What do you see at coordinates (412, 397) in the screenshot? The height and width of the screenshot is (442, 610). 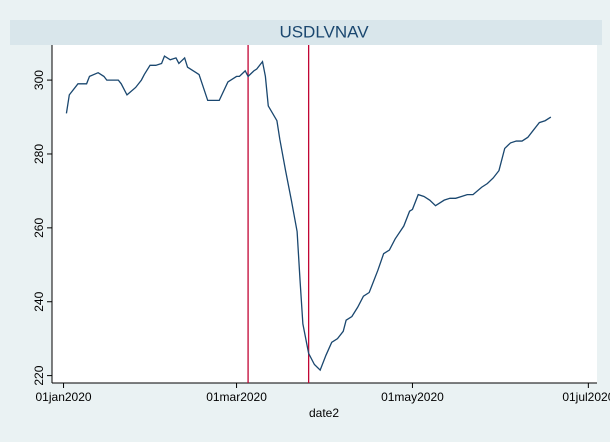 I see `x-tick-label: 01may2020` at bounding box center [412, 397].